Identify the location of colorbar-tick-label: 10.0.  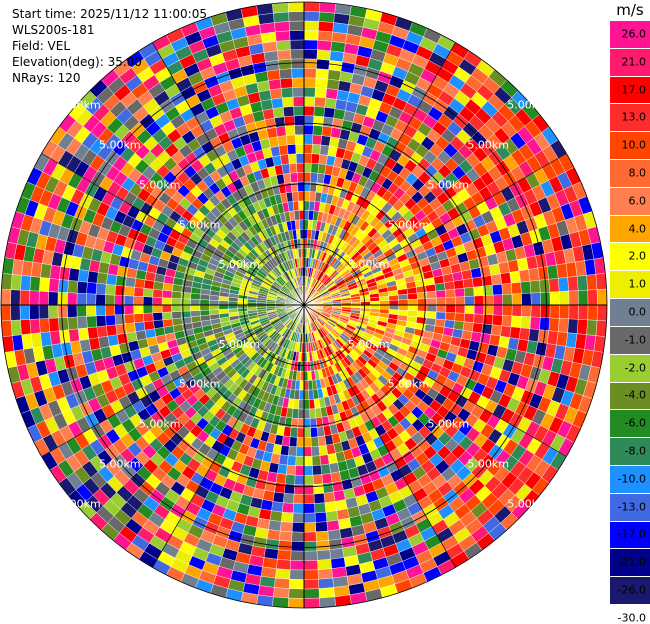
(634, 145).